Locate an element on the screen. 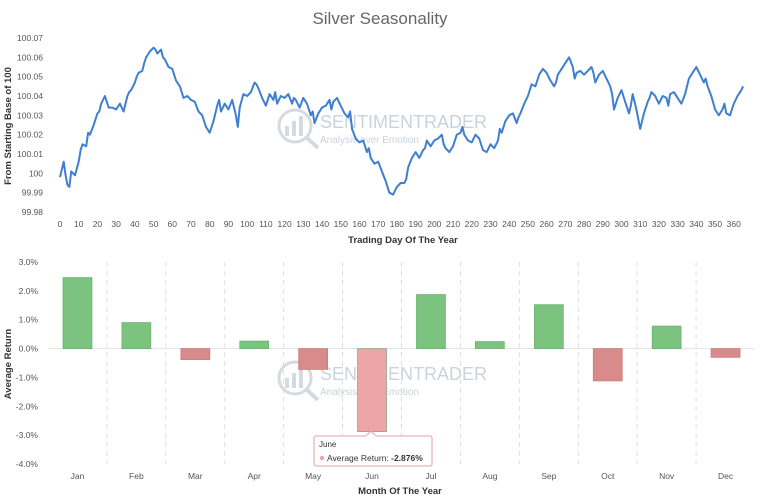 The height and width of the screenshot is (500, 760). tooltip-series-marker is located at coordinates (322, 458).